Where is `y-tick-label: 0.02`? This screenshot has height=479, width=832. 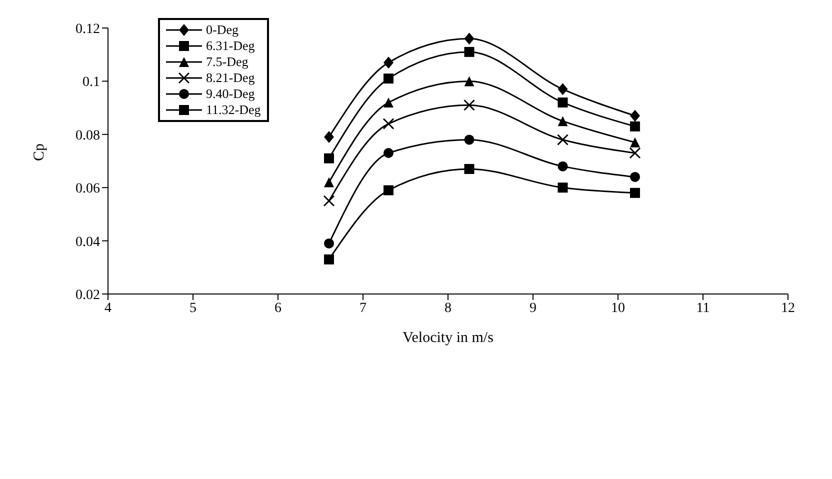
y-tick-label: 0.02 is located at coordinates (88, 295).